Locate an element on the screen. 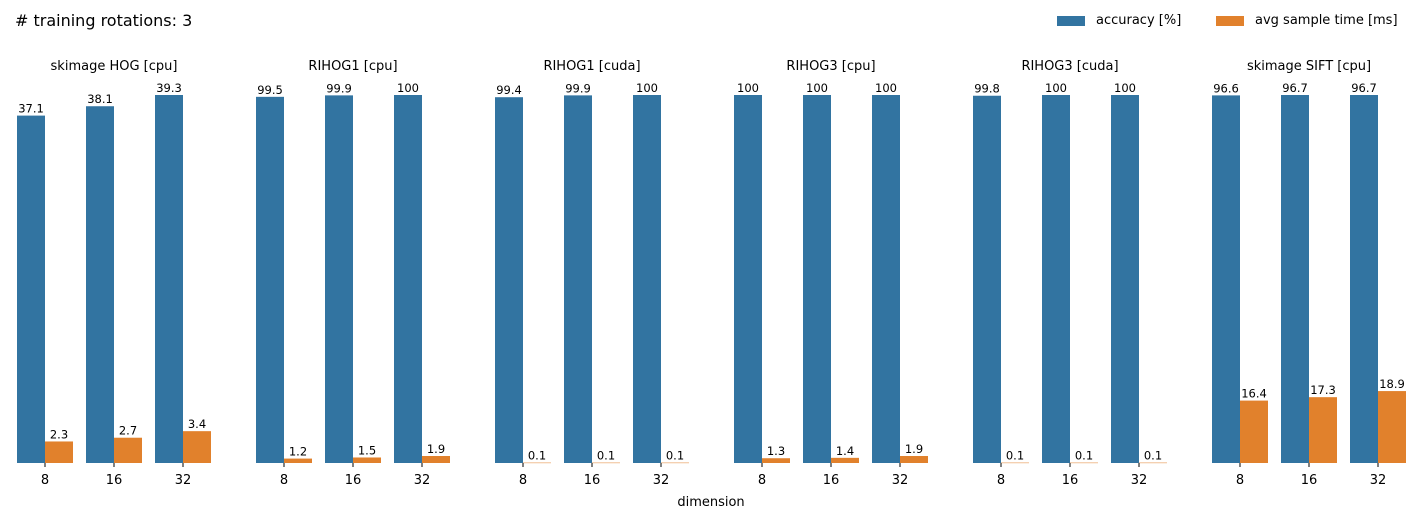 The image size is (1422, 521). data-label: 2.3 is located at coordinates (59, 434).